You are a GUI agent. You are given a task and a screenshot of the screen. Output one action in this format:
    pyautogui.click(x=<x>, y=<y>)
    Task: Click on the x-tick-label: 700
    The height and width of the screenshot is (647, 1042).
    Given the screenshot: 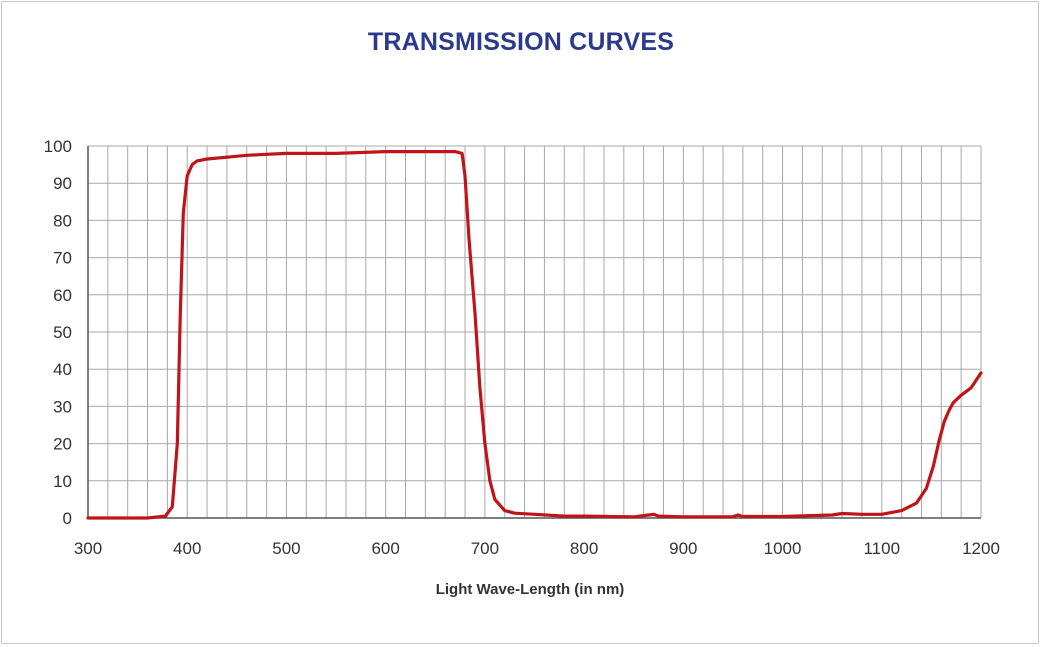 What is the action you would take?
    pyautogui.click(x=485, y=548)
    